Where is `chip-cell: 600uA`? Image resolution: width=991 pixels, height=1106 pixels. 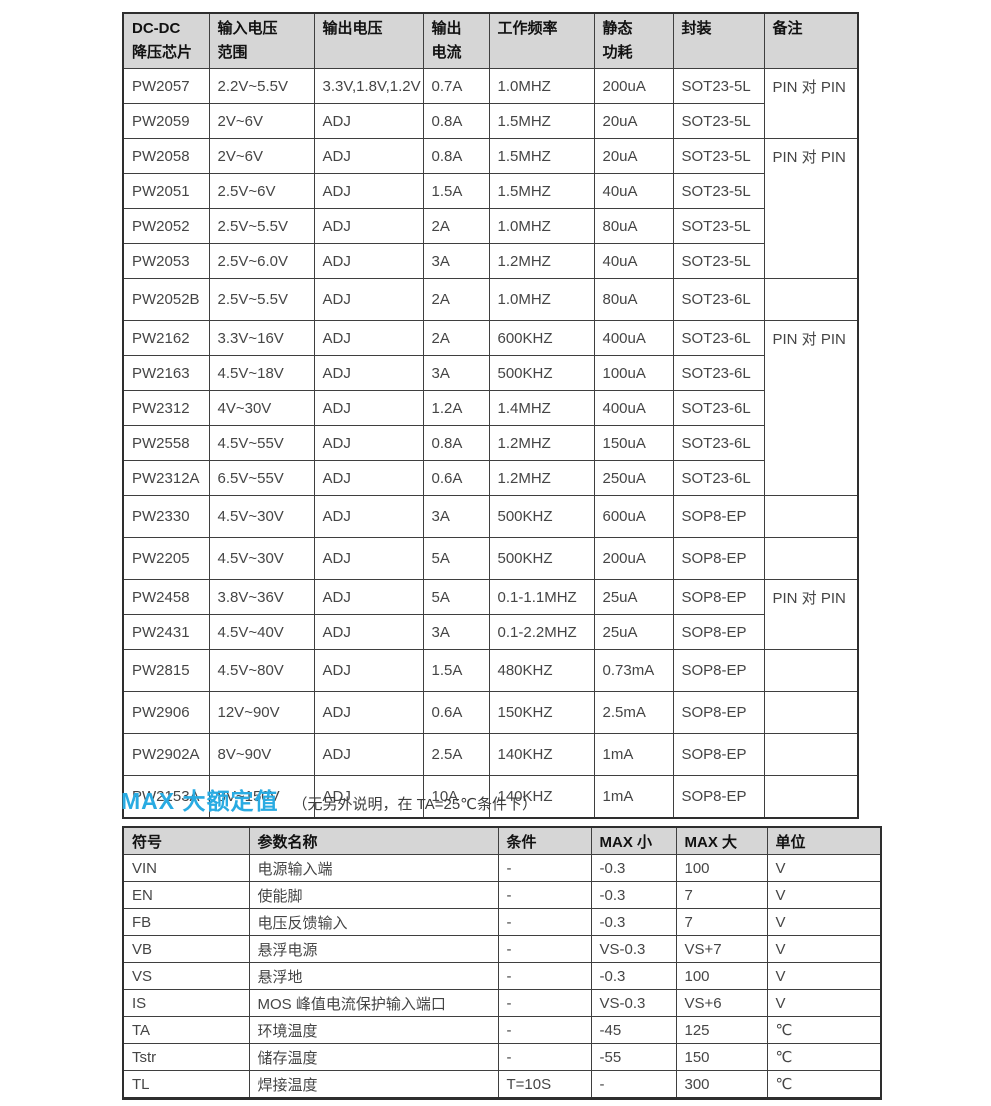
chip-cell: 600uA is located at coordinates (633, 516).